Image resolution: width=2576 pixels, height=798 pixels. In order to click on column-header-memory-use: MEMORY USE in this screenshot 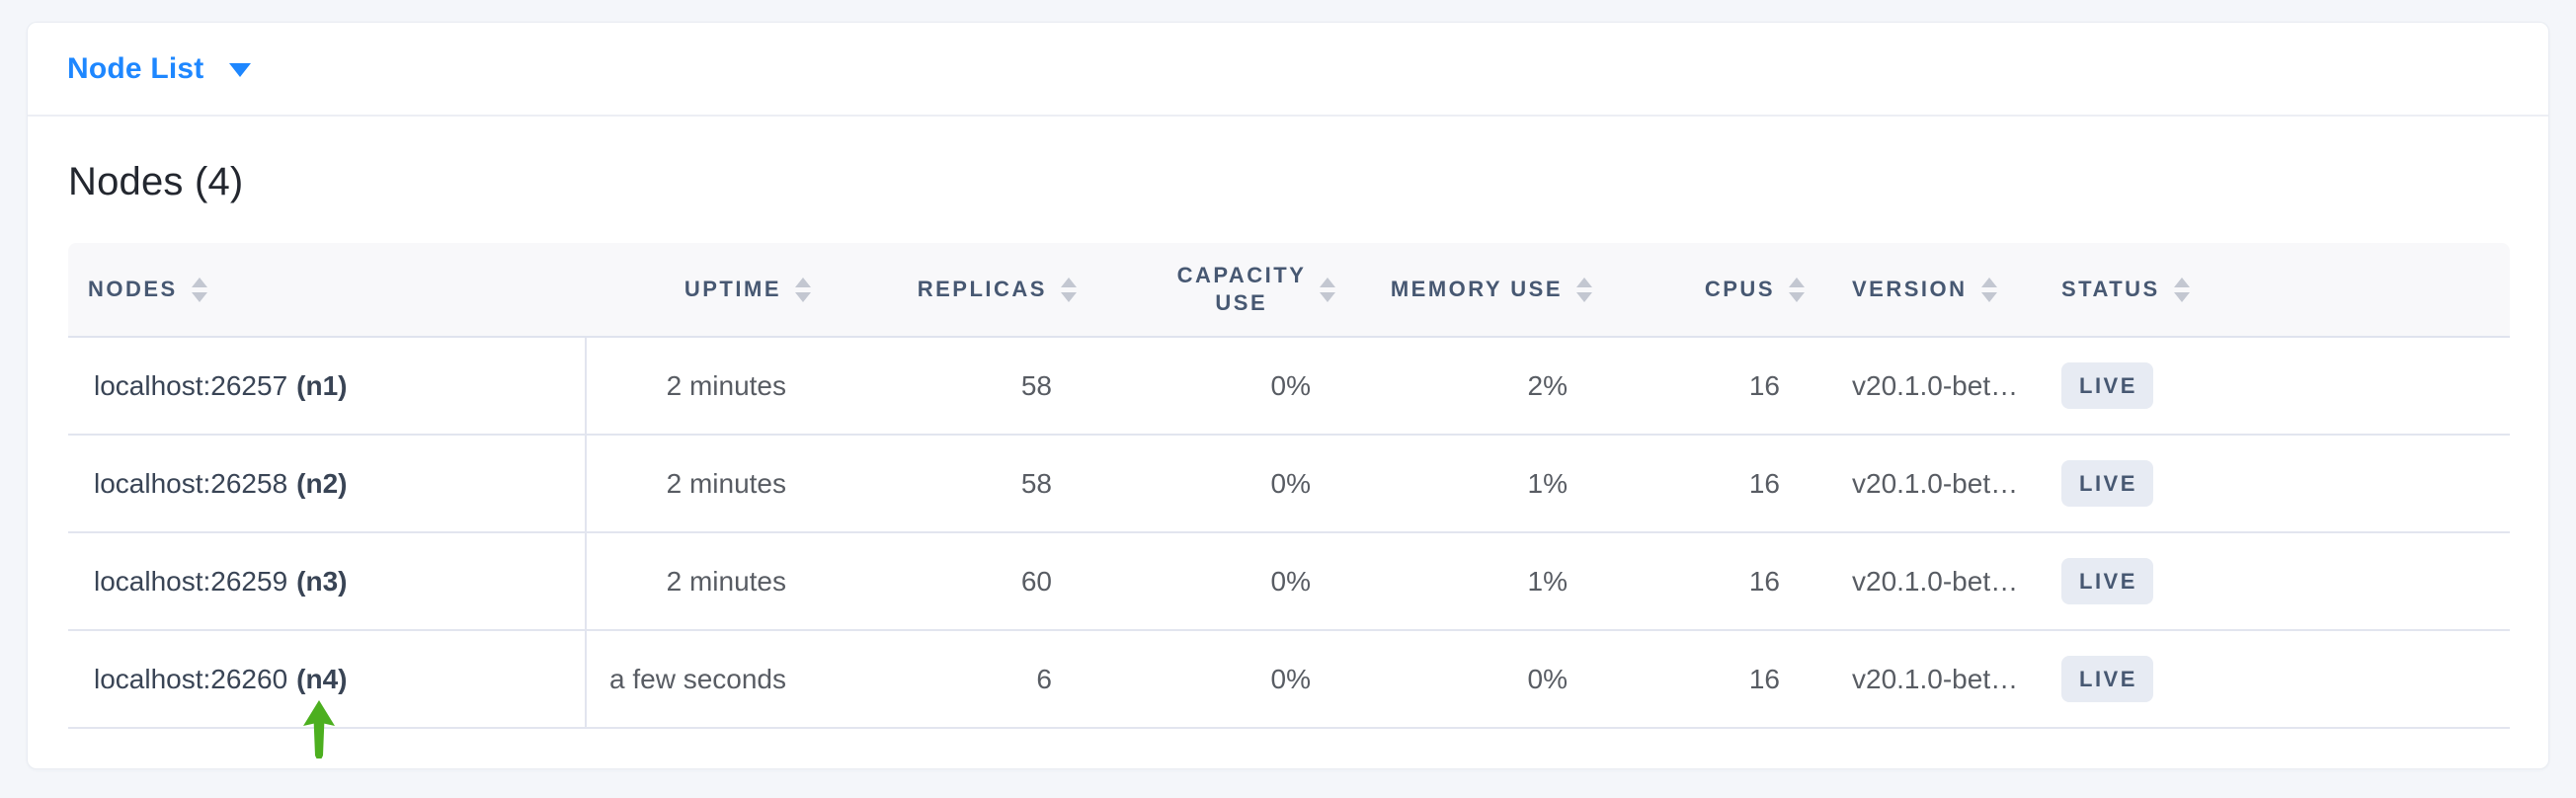, I will do `click(1475, 290)`.